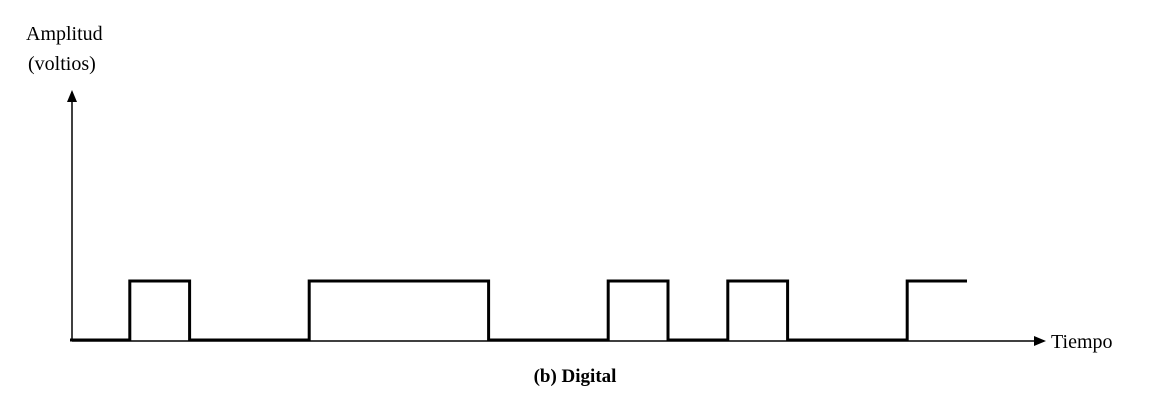 This screenshot has width=1150, height=407. Describe the element at coordinates (1082, 342) in the screenshot. I see `x-axis-label: Tiempo` at that location.